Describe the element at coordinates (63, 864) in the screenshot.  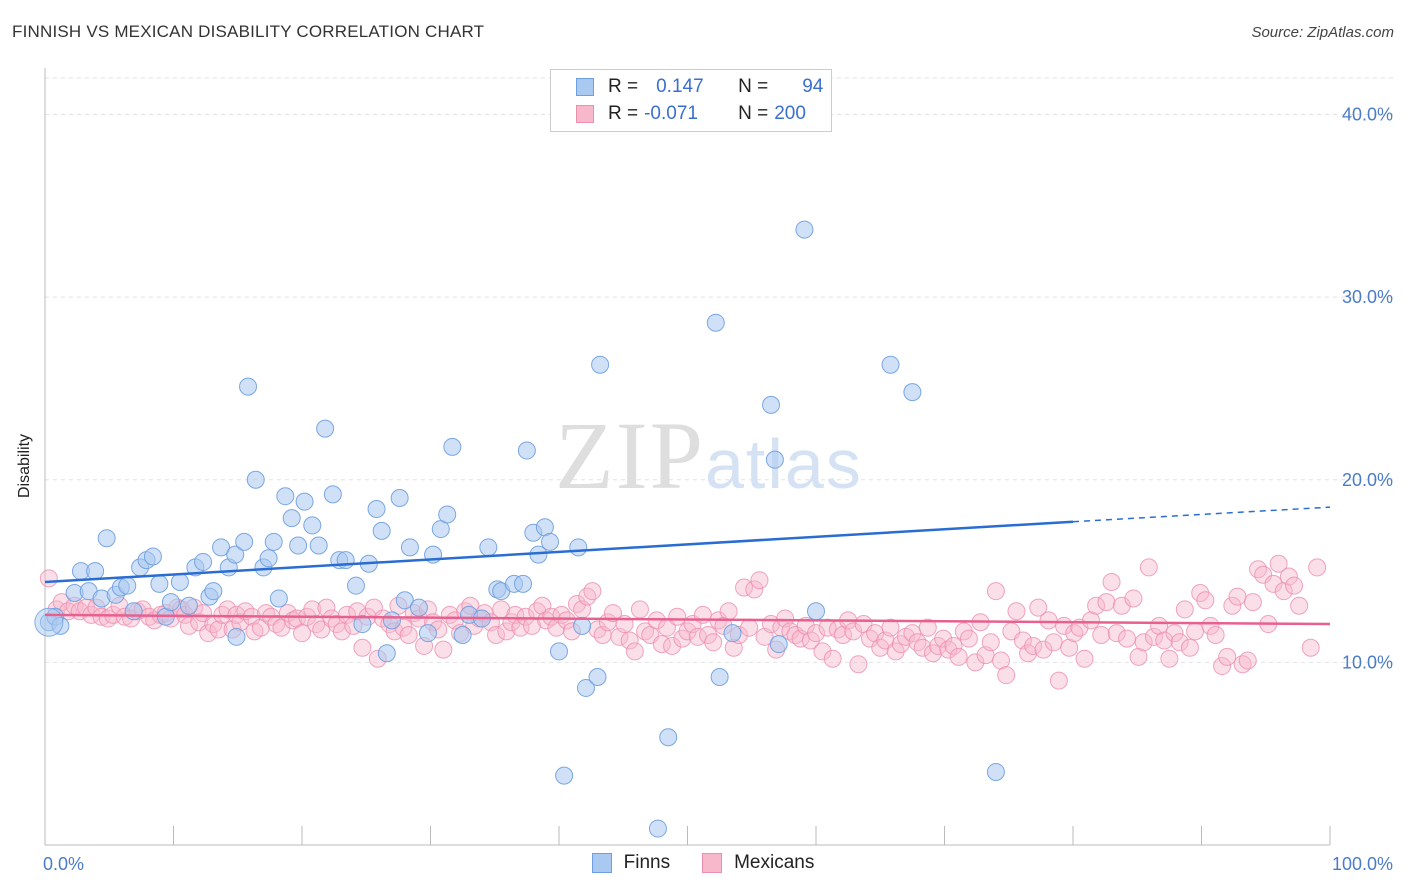
I see `x-tick-label: 0.0%` at that location.